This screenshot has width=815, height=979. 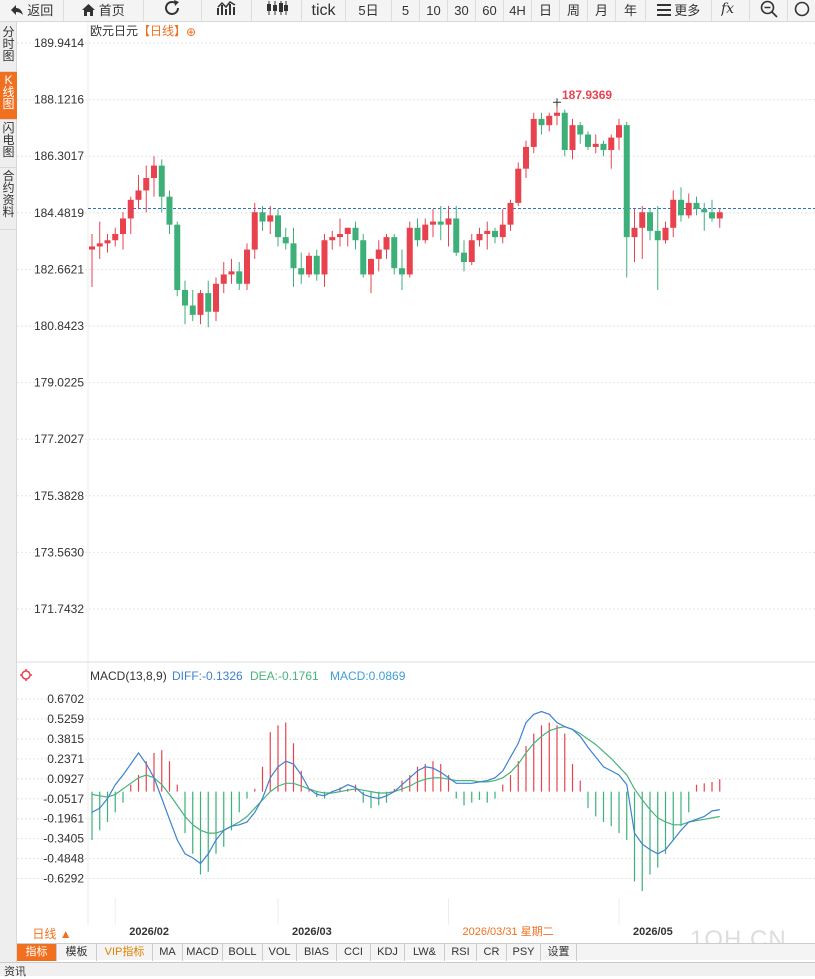 I want to click on period-month-button: 月, so click(x=602, y=11).